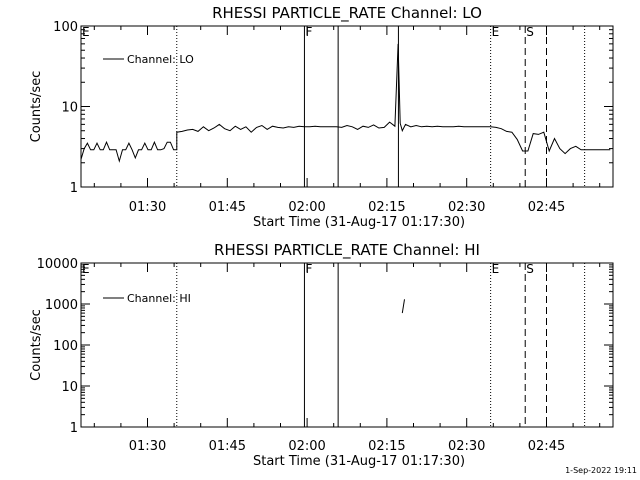 This screenshot has height=480, width=640. Describe the element at coordinates (601, 470) in the screenshot. I see `footer-timestamp: 1-Sep-2022 19:11` at that location.